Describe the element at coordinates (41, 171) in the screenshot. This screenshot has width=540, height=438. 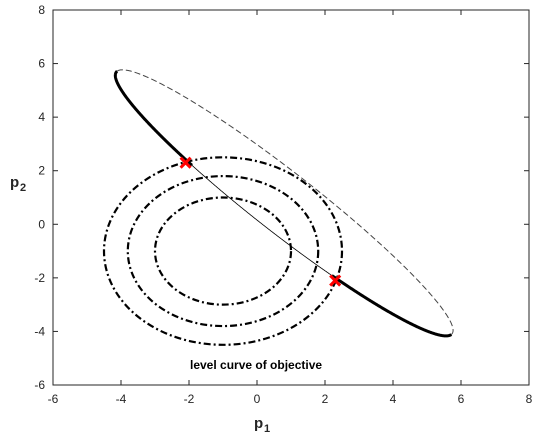
I see `y-tick-label: 2` at that location.